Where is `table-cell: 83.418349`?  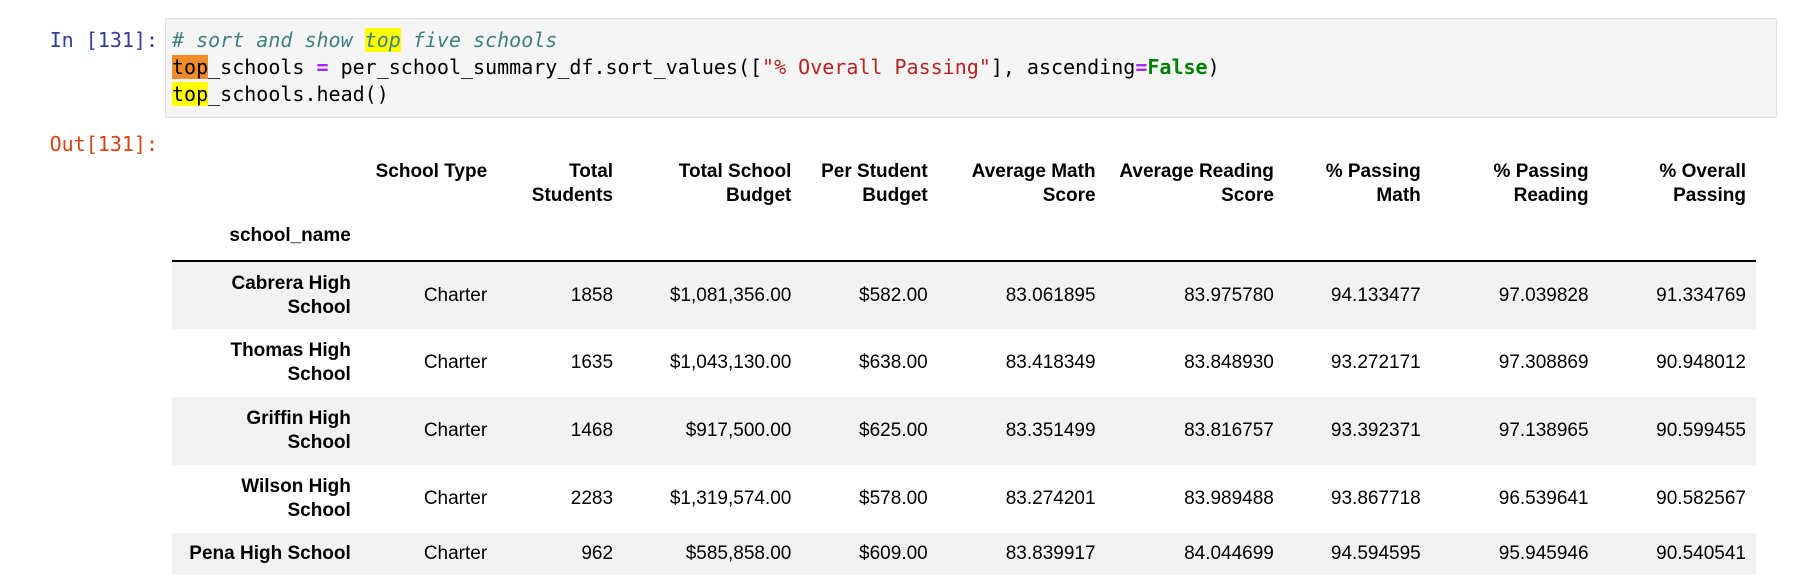 table-cell: 83.418349 is located at coordinates (1050, 362).